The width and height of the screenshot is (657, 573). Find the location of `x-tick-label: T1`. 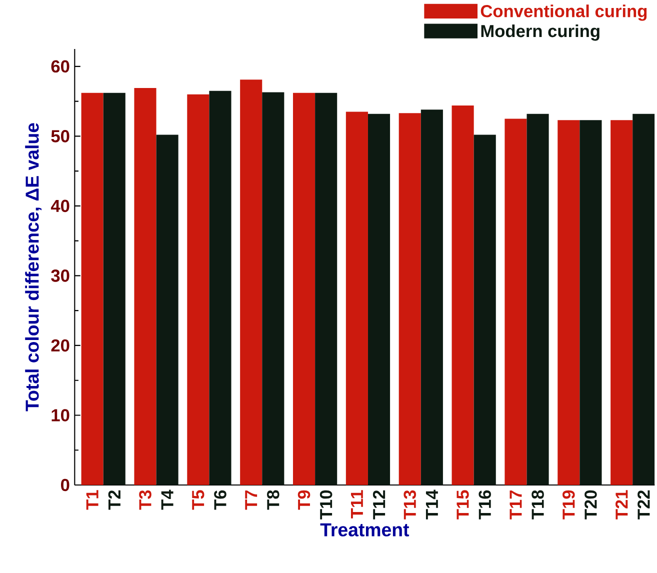

x-tick-label: T1 is located at coordinates (92, 500).